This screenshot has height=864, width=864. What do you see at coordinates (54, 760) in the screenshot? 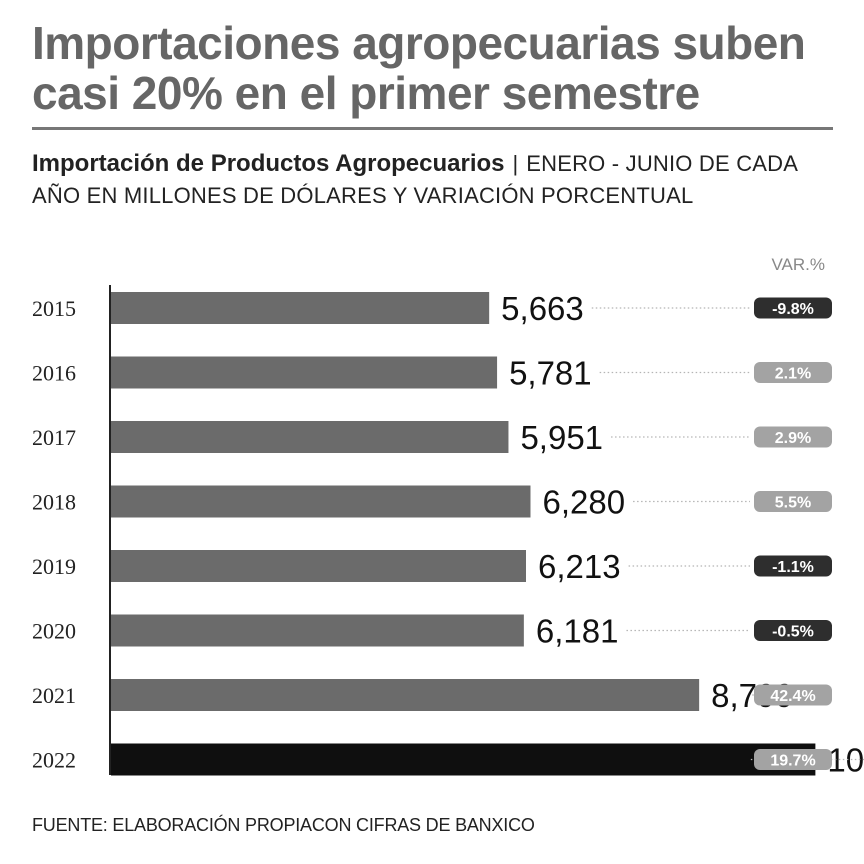
I see `category-label-2022: 2022` at bounding box center [54, 760].